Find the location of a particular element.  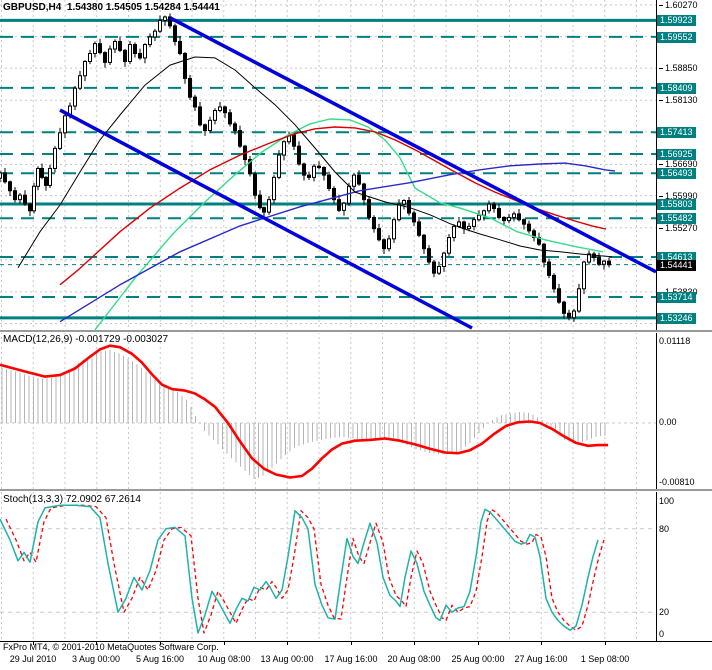

stoch-scale-100: 100 is located at coordinates (667, 501).